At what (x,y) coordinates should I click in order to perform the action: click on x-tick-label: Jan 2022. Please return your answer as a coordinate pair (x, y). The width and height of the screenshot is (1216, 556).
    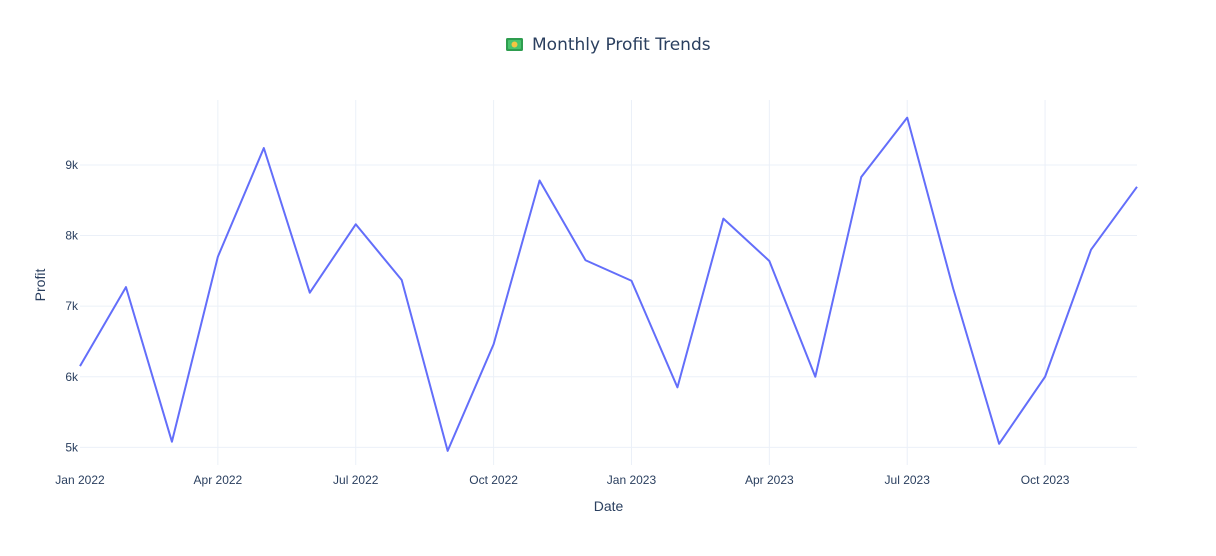
    Looking at the image, I should click on (80, 480).